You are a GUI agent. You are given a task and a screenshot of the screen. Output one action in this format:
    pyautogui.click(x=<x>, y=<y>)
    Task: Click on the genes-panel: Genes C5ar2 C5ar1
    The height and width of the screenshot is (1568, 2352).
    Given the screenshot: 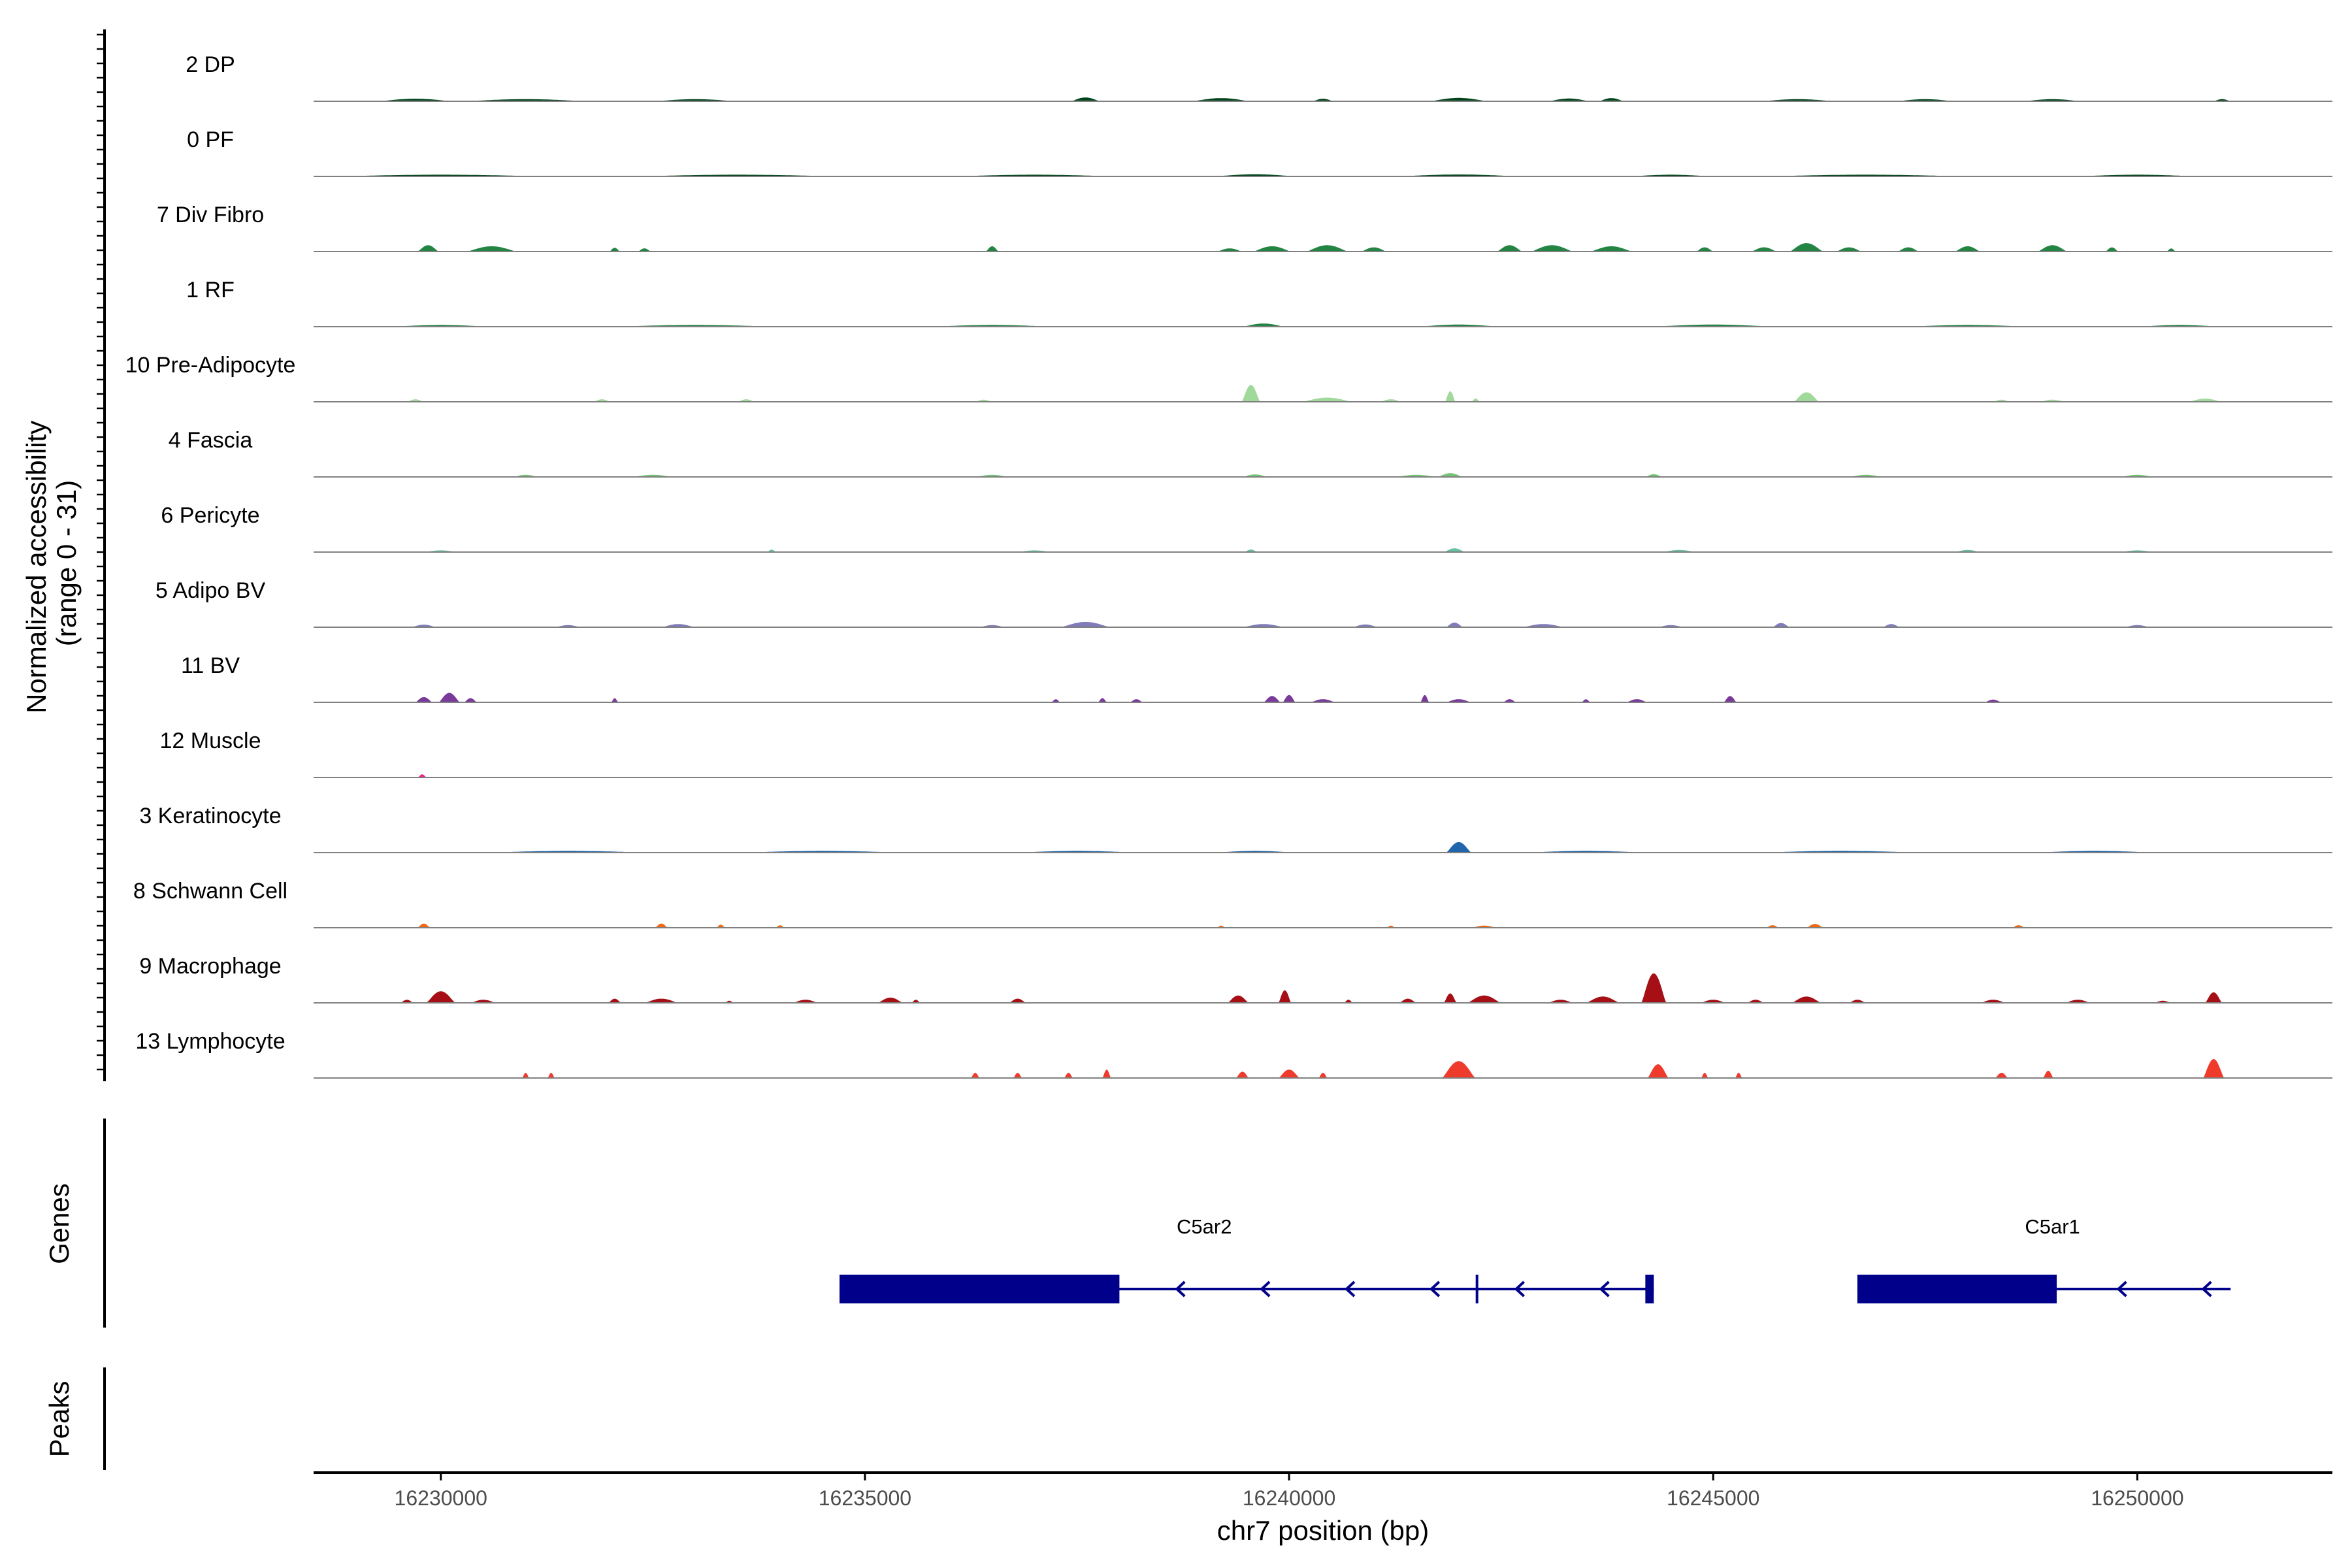 What is the action you would take?
    pyautogui.click(x=1137, y=1223)
    